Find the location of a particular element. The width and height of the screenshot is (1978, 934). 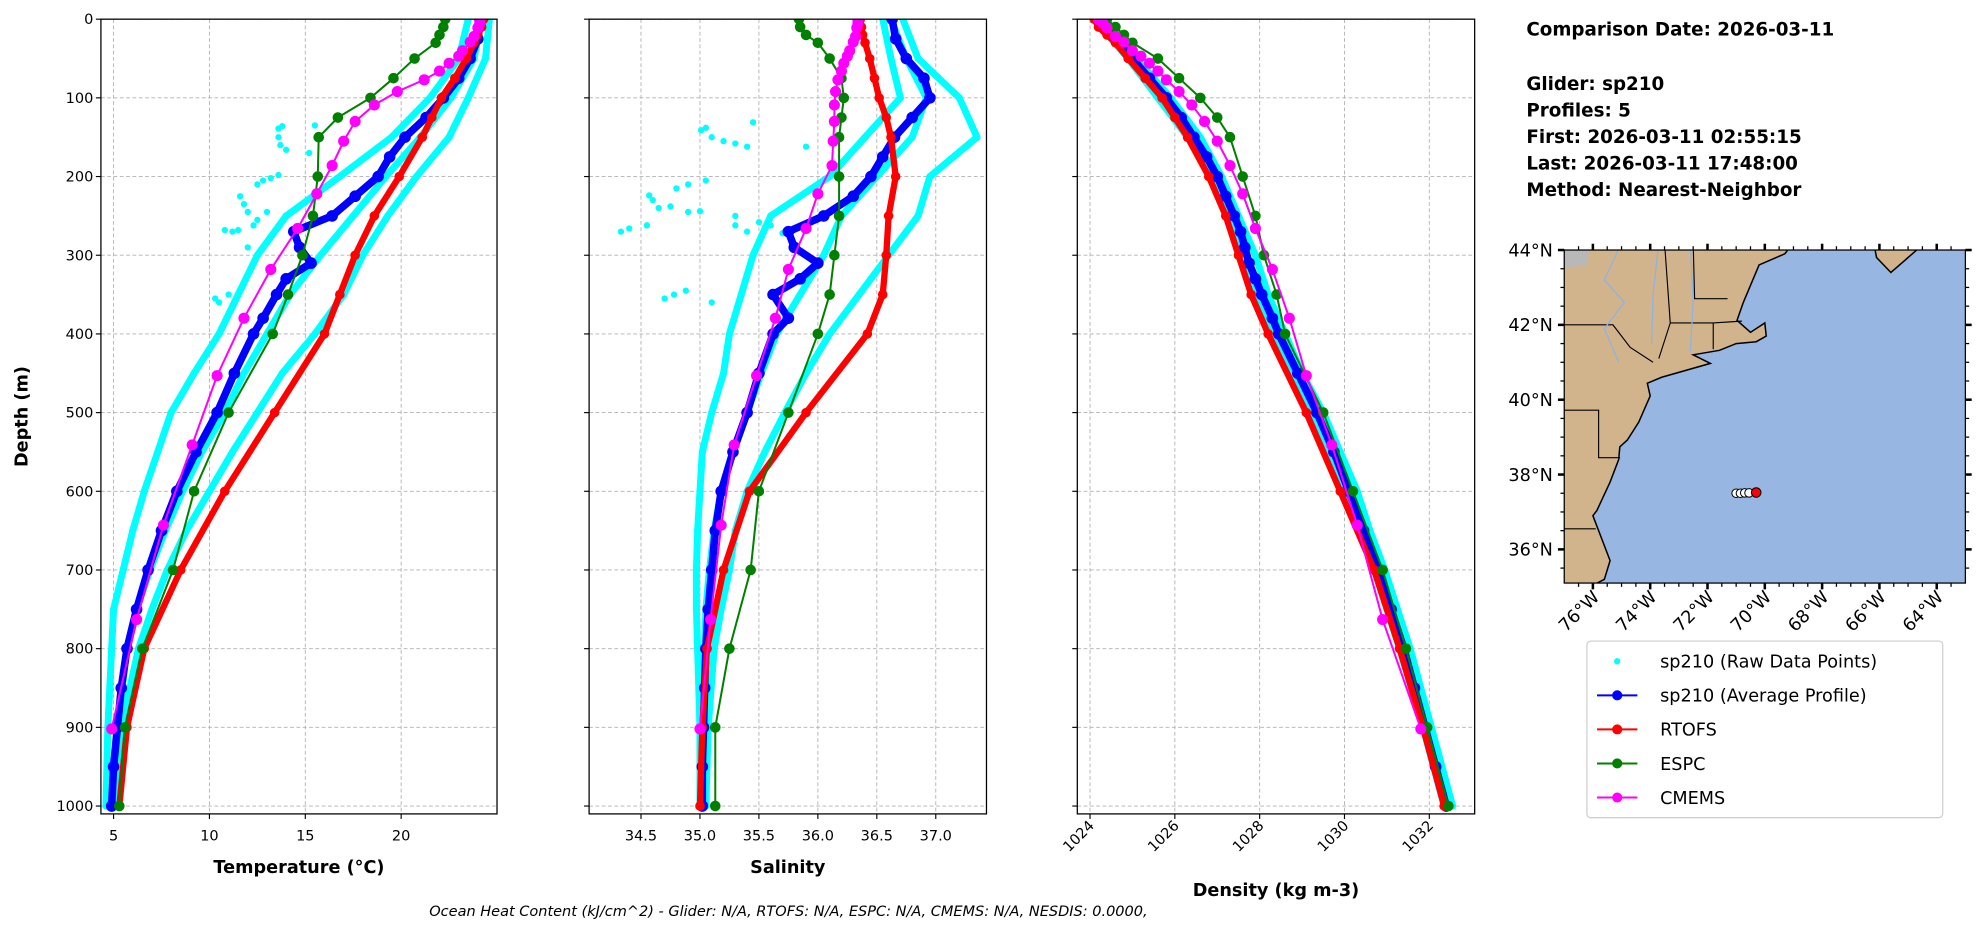

x-tick-label: 20 is located at coordinates (401, 836).